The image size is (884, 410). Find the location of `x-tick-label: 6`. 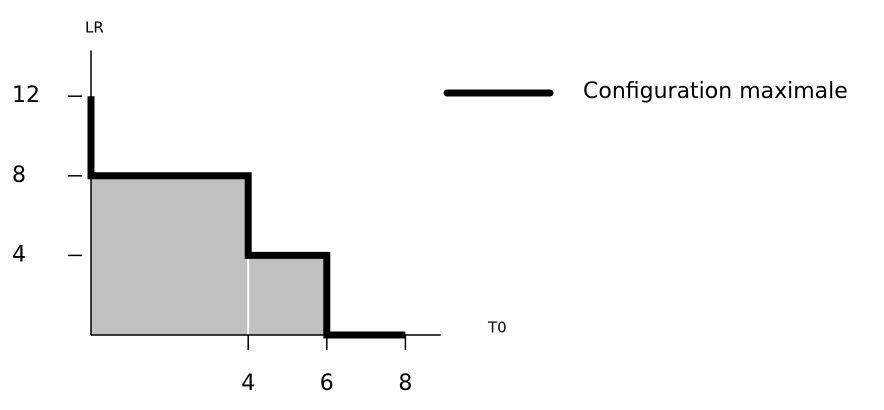

x-tick-label: 6 is located at coordinates (327, 383).